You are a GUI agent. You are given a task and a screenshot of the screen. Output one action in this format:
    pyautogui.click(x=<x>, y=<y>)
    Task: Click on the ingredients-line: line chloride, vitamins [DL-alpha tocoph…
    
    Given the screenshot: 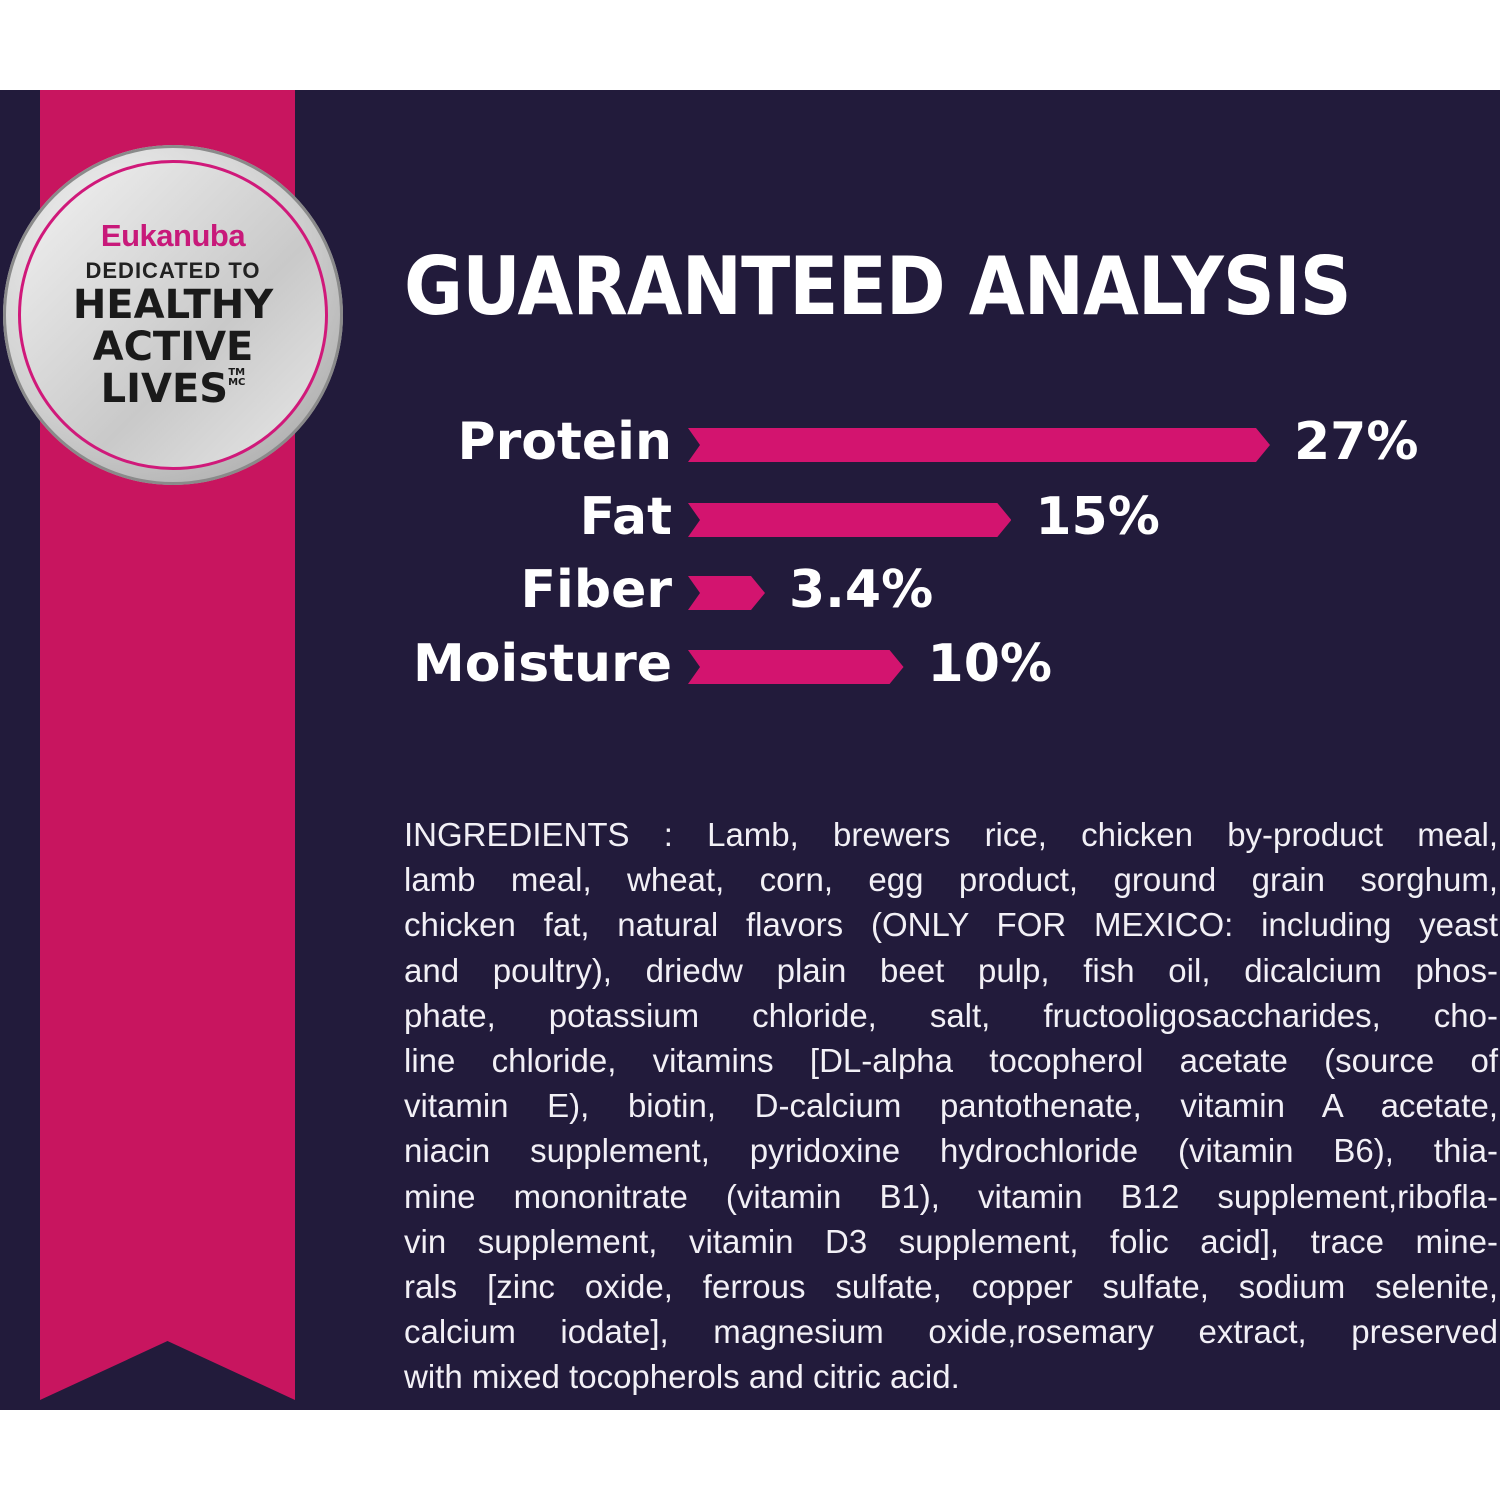 What is the action you would take?
    pyautogui.click(x=951, y=1061)
    